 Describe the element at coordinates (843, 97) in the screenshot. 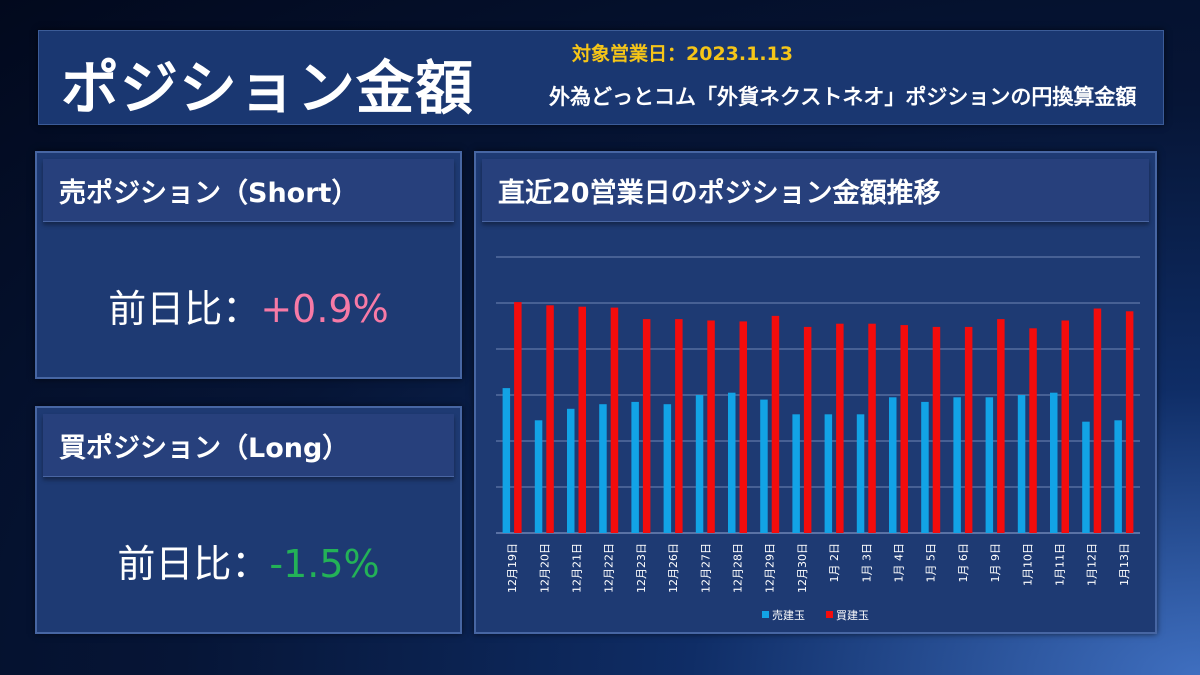

I see `page-subtitle: 外為どっとコム「外貨ネクストネオ」ポジションの円換算金額` at that location.